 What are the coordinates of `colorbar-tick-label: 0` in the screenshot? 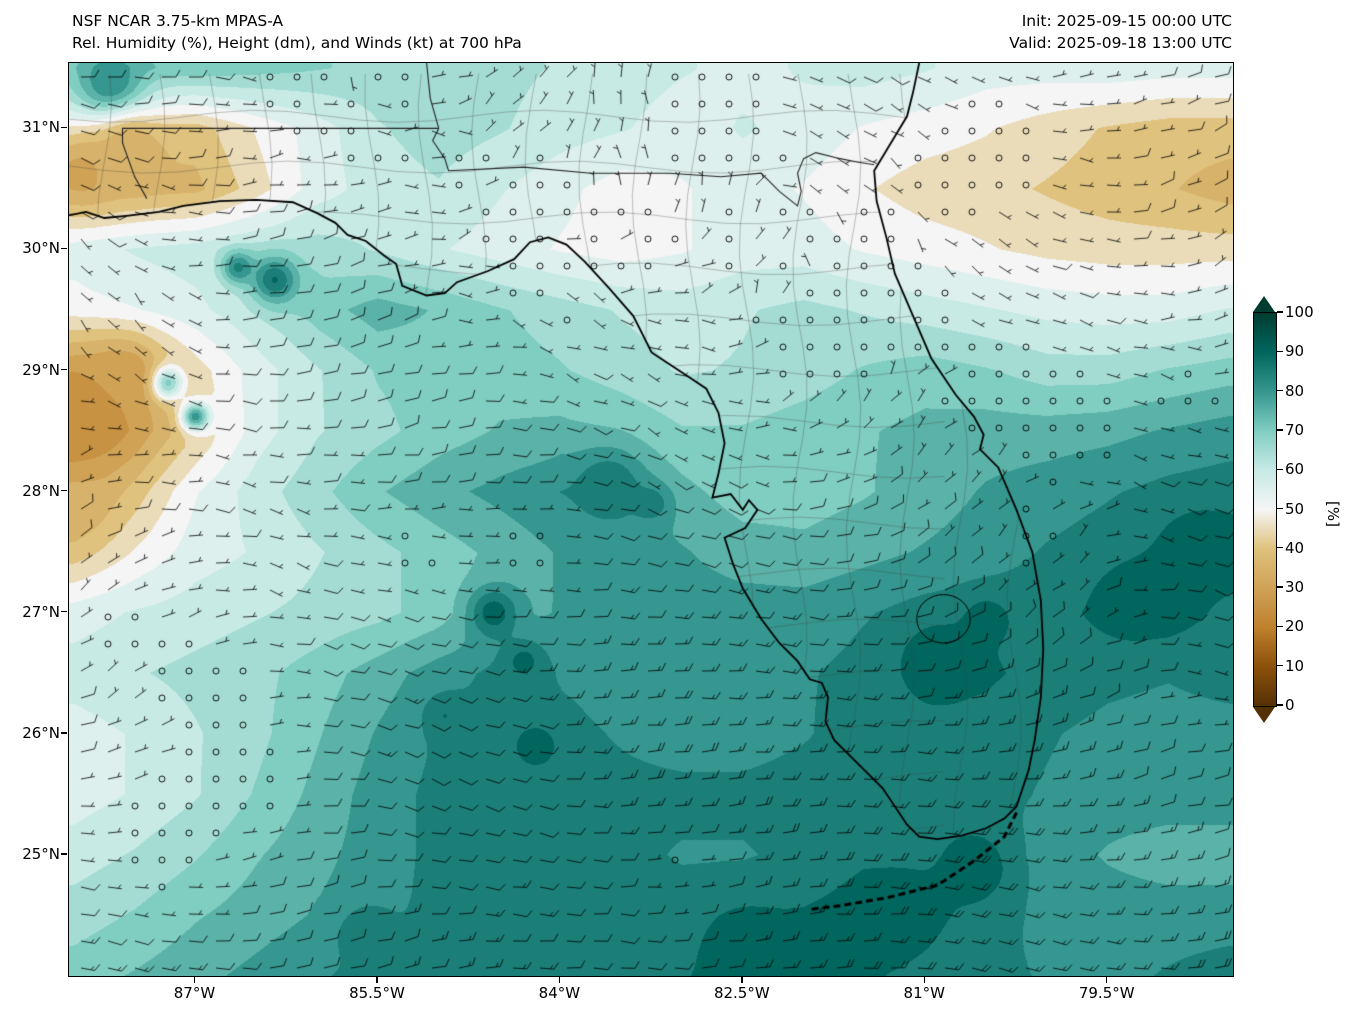 It's located at (1290, 705).